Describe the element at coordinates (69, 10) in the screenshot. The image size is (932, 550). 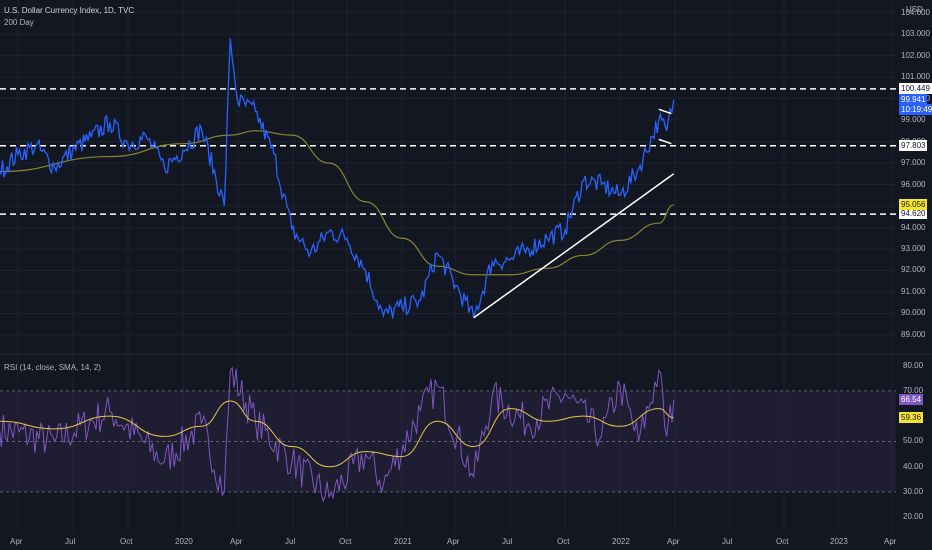
I see `chart-title: U.S. Dollar Currency Index, 1D, TVC` at that location.